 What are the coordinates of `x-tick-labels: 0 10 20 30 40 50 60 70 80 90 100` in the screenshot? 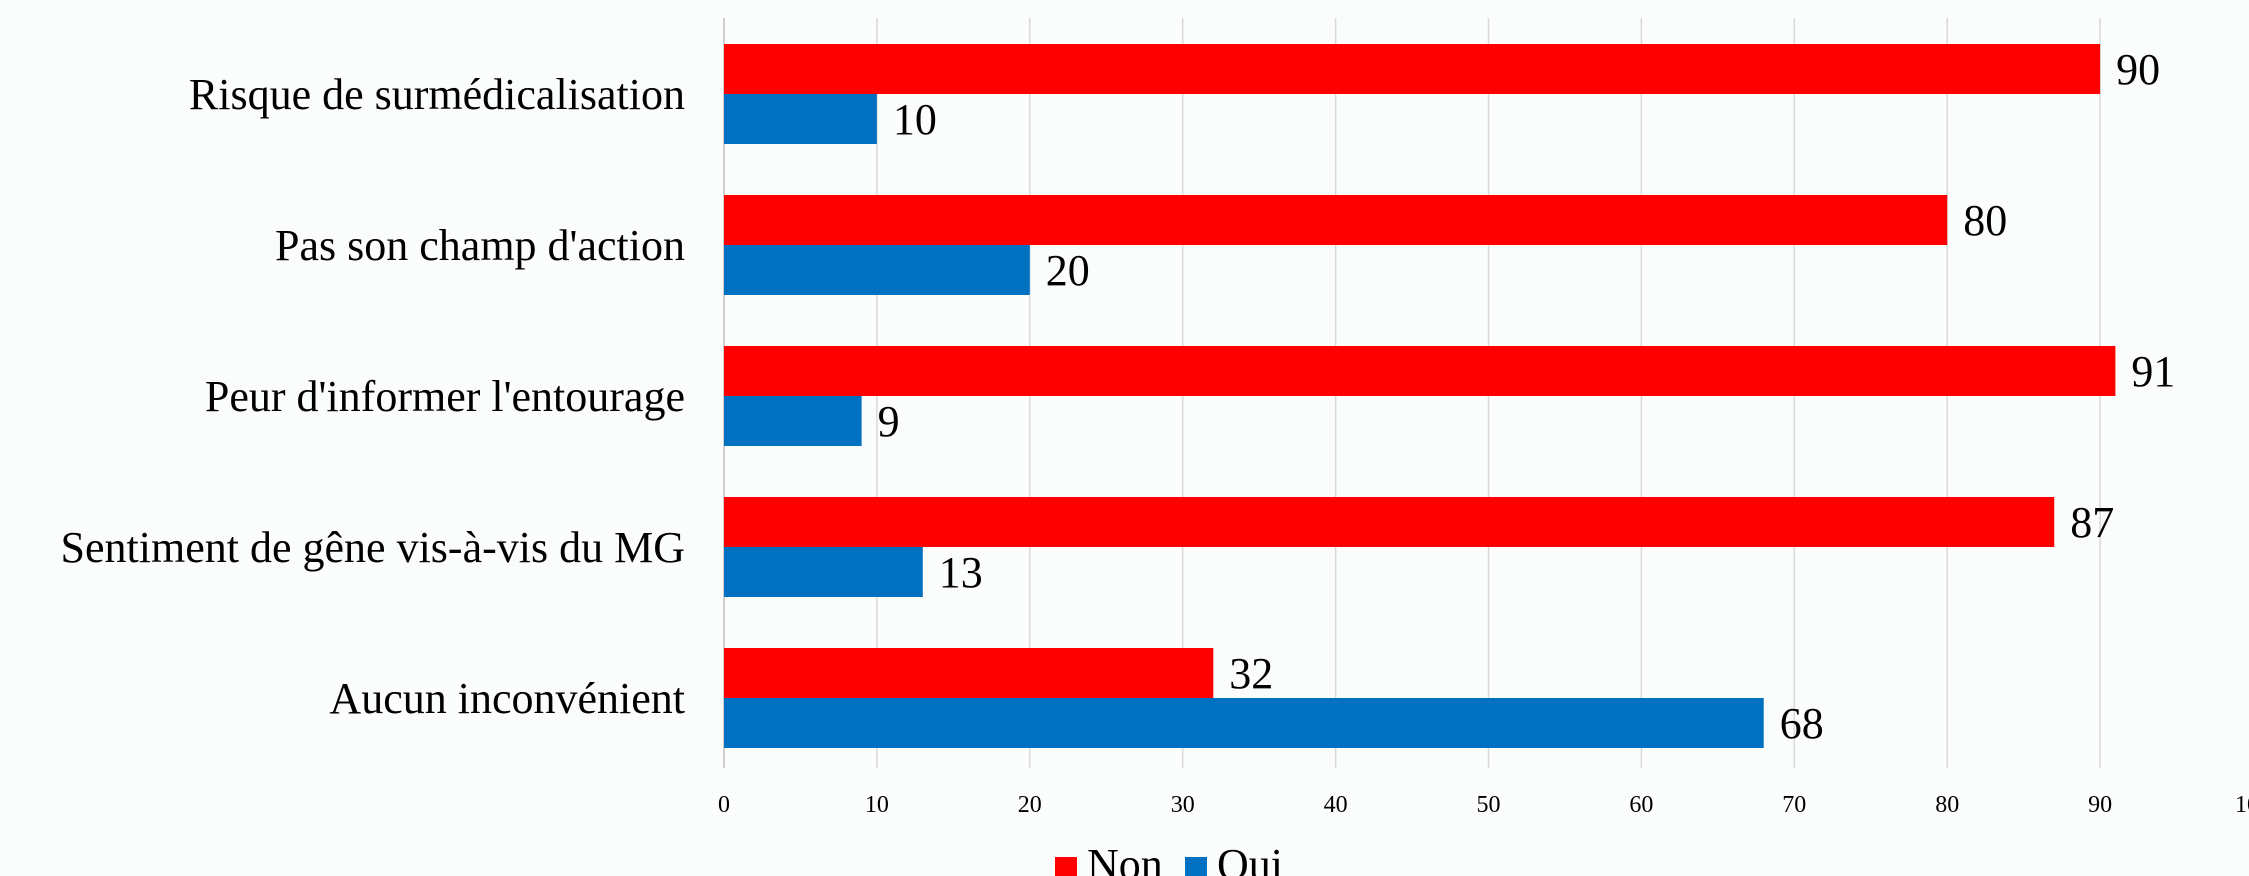 It's located at (1483, 805).